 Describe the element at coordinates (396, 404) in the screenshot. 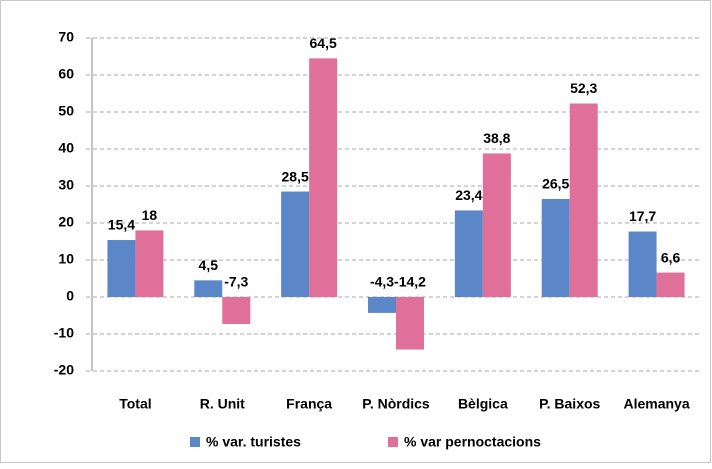

I see `x-tick-label: P. Nòrdics` at that location.